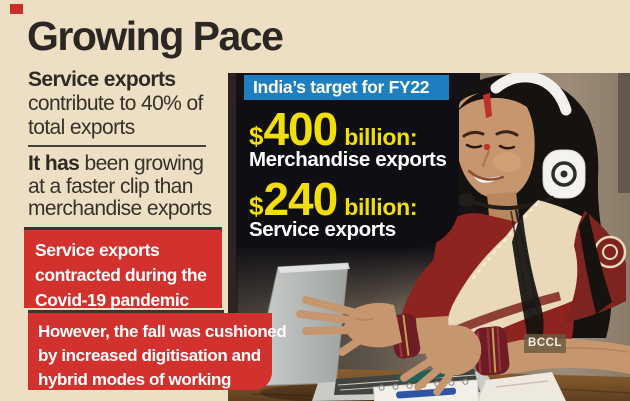 The width and height of the screenshot is (630, 401). Describe the element at coordinates (348, 159) in the screenshot. I see `target-label: Merchandise exports` at that location.